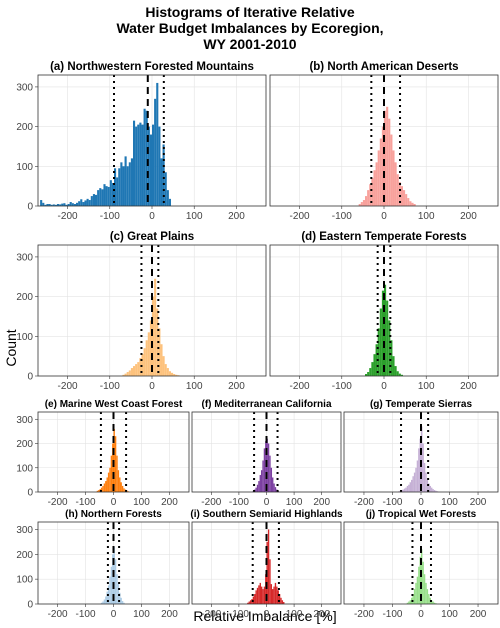  I want to click on y-tick-label: 200, so click(24, 297).